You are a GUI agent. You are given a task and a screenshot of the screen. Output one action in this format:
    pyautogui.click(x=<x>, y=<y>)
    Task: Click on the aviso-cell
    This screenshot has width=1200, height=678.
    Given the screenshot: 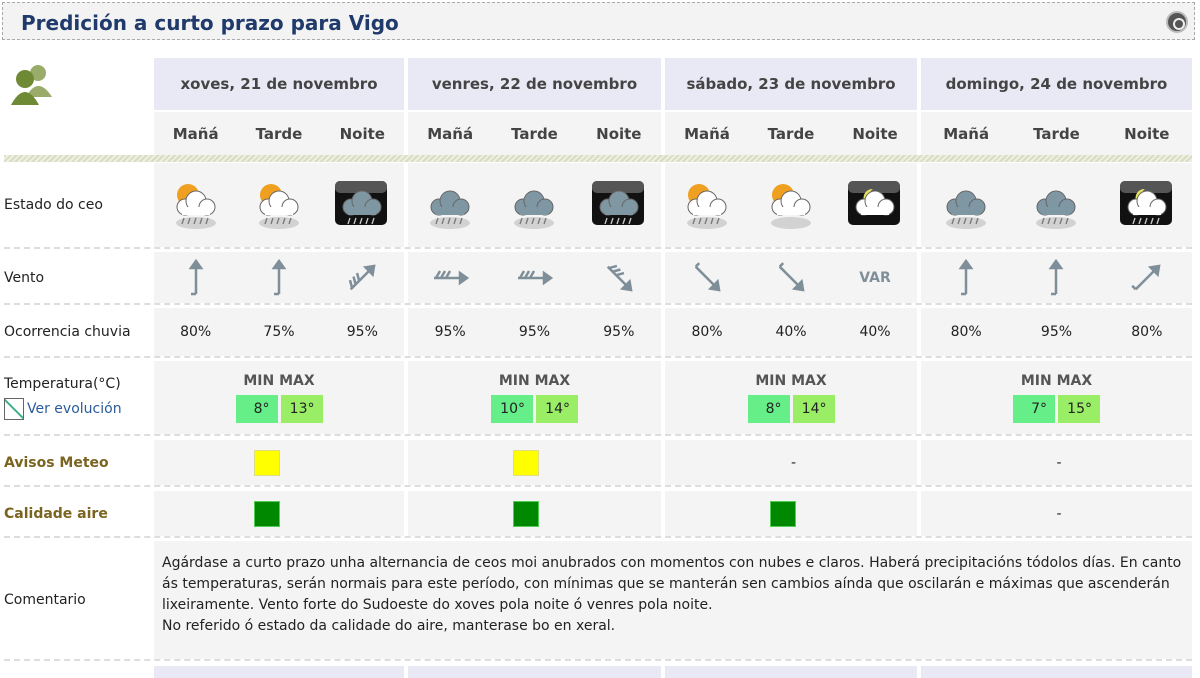 What is the action you would take?
    pyautogui.click(x=279, y=462)
    